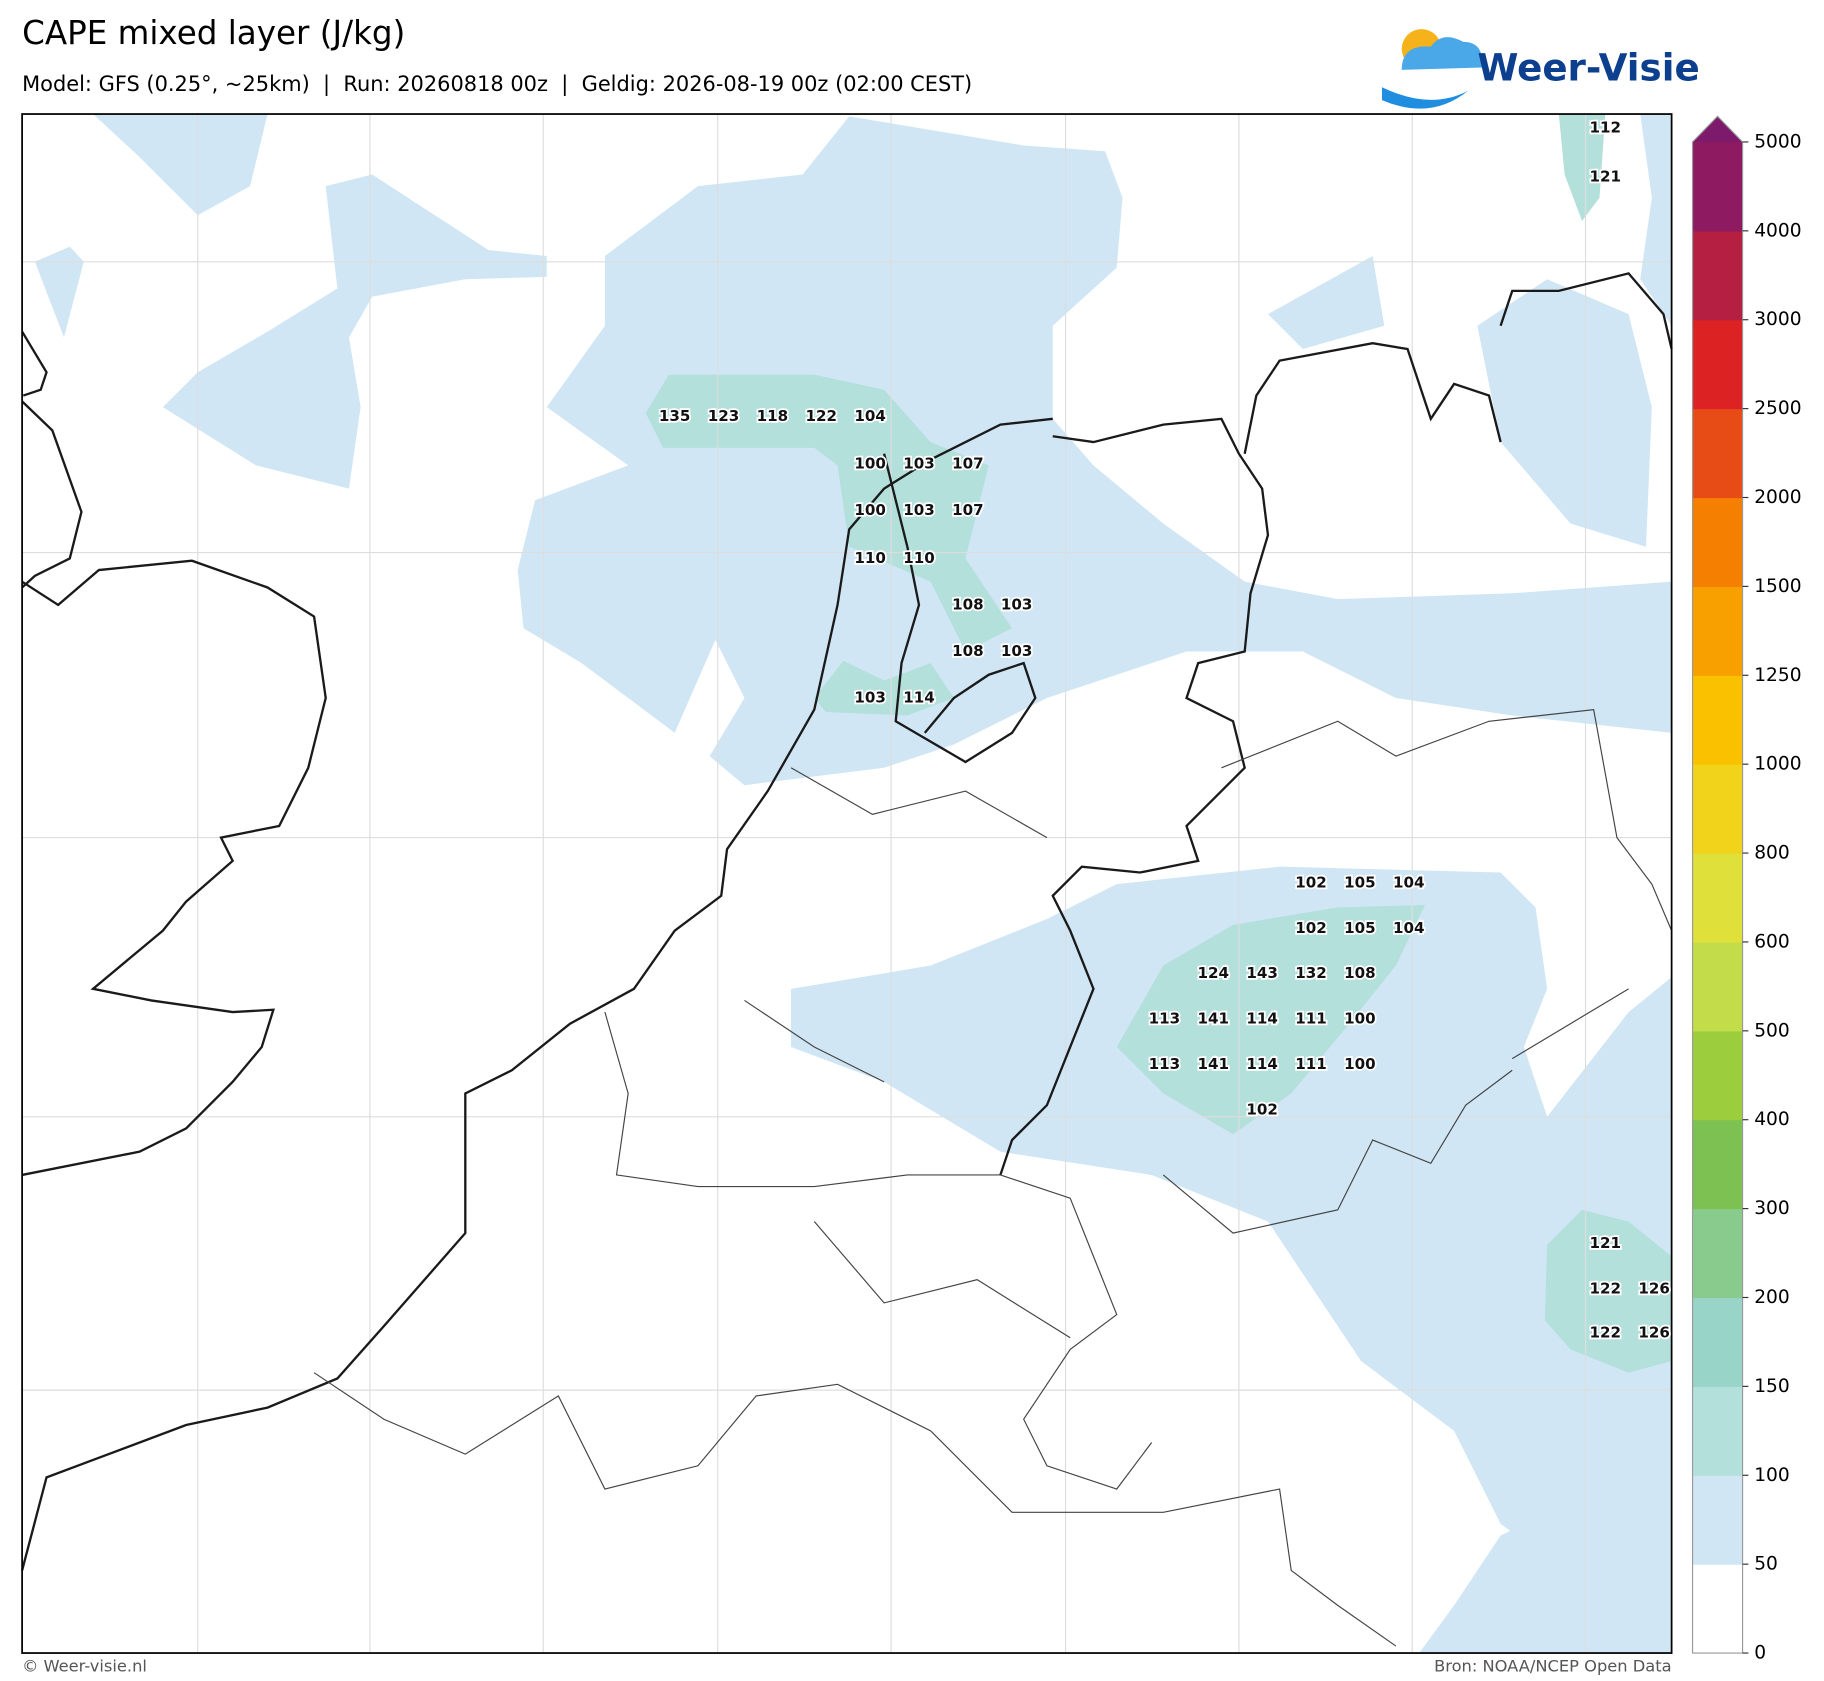  What do you see at coordinates (1717, 129) in the screenshot?
I see `colorbar-extend` at bounding box center [1717, 129].